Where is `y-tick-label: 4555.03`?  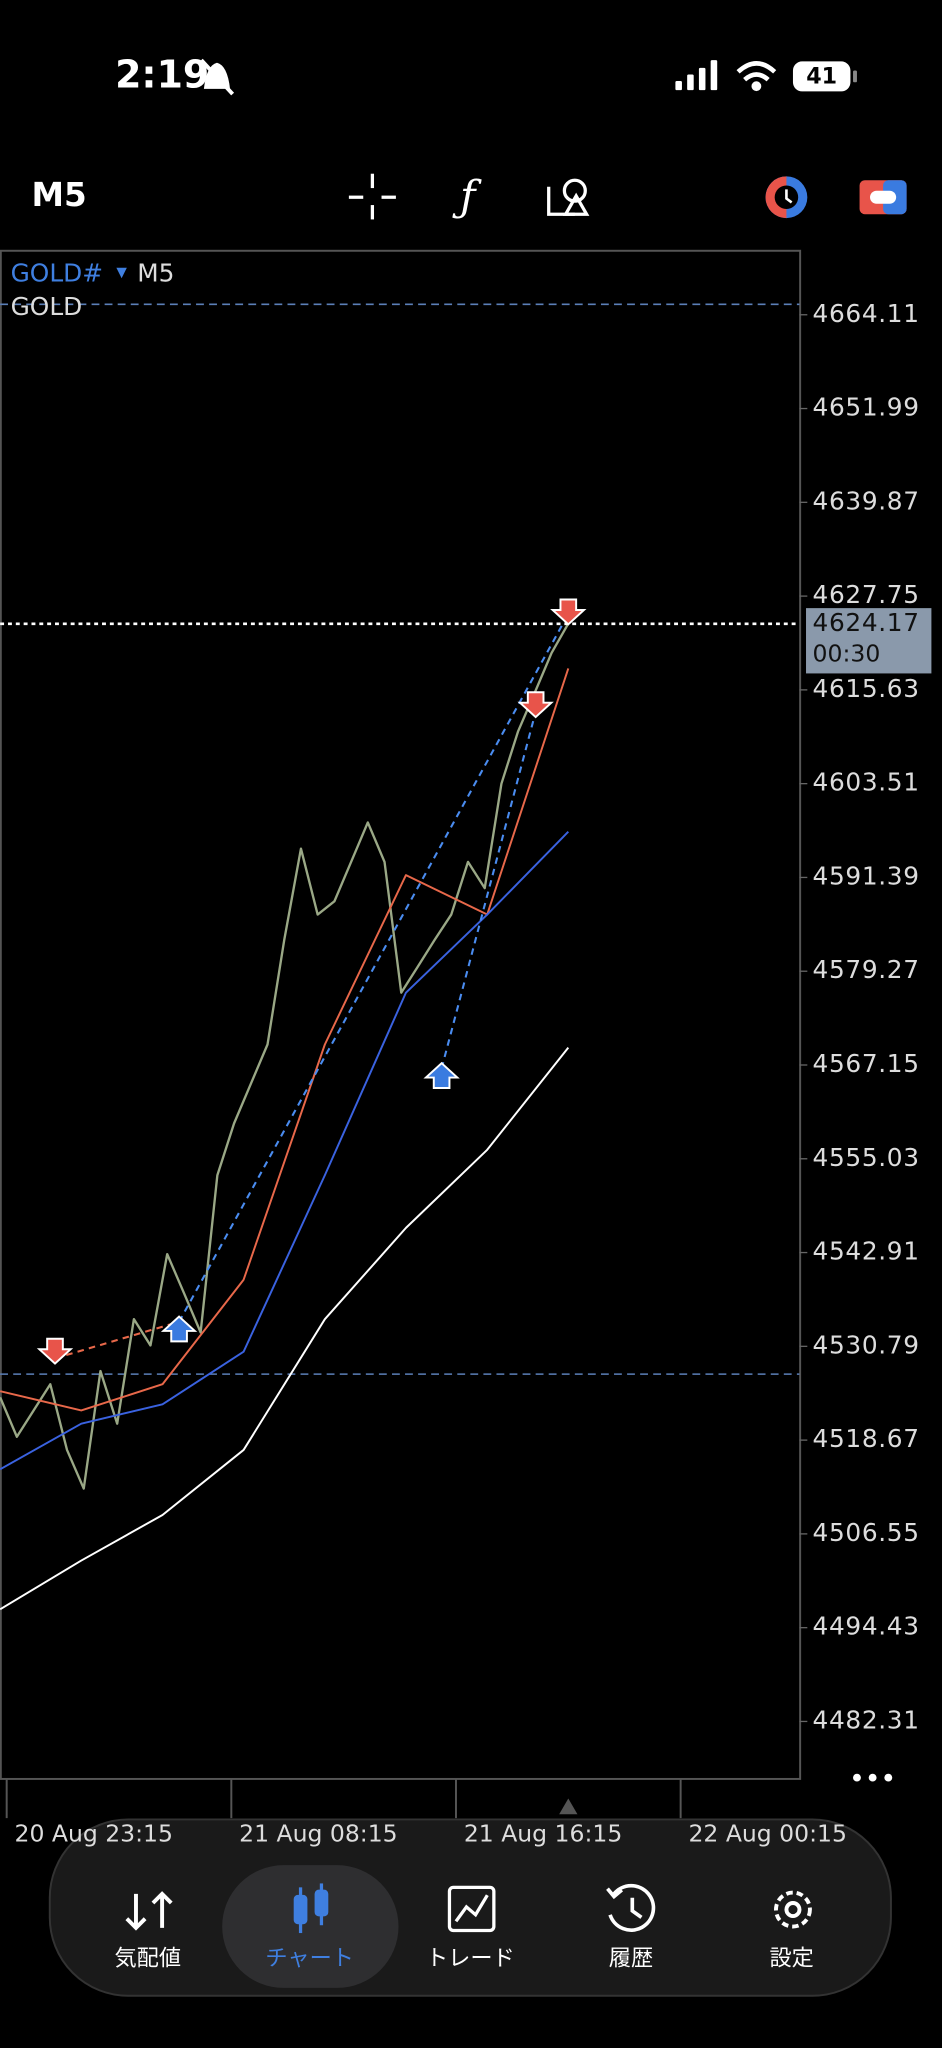 y-tick-label: 4555.03 is located at coordinates (866, 1157).